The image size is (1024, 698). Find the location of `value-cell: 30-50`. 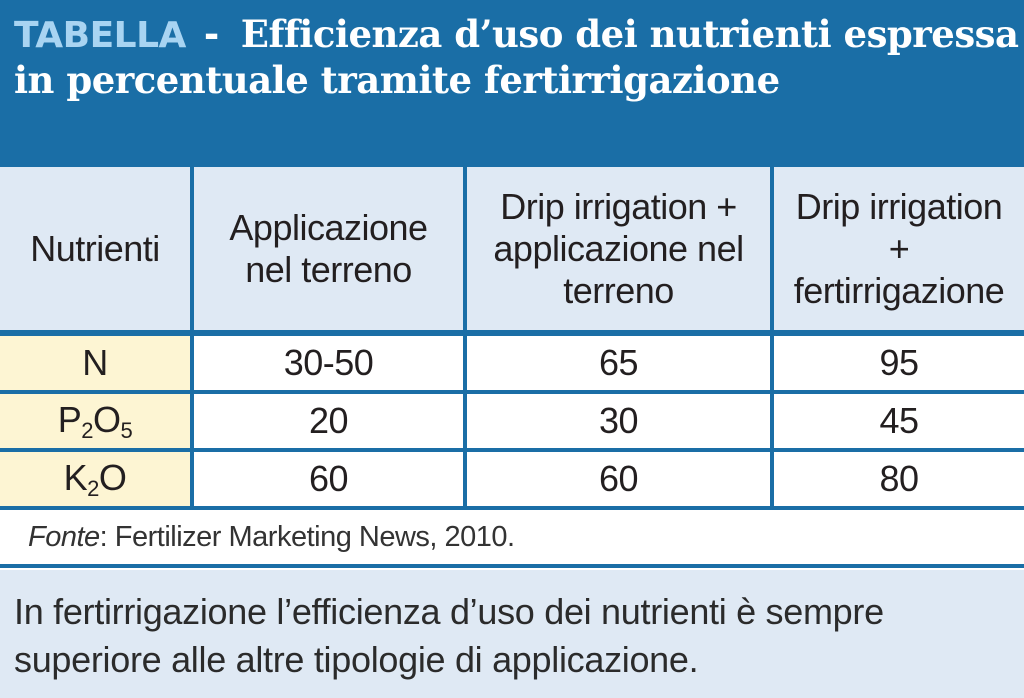

value-cell: 30-50 is located at coordinates (328, 362).